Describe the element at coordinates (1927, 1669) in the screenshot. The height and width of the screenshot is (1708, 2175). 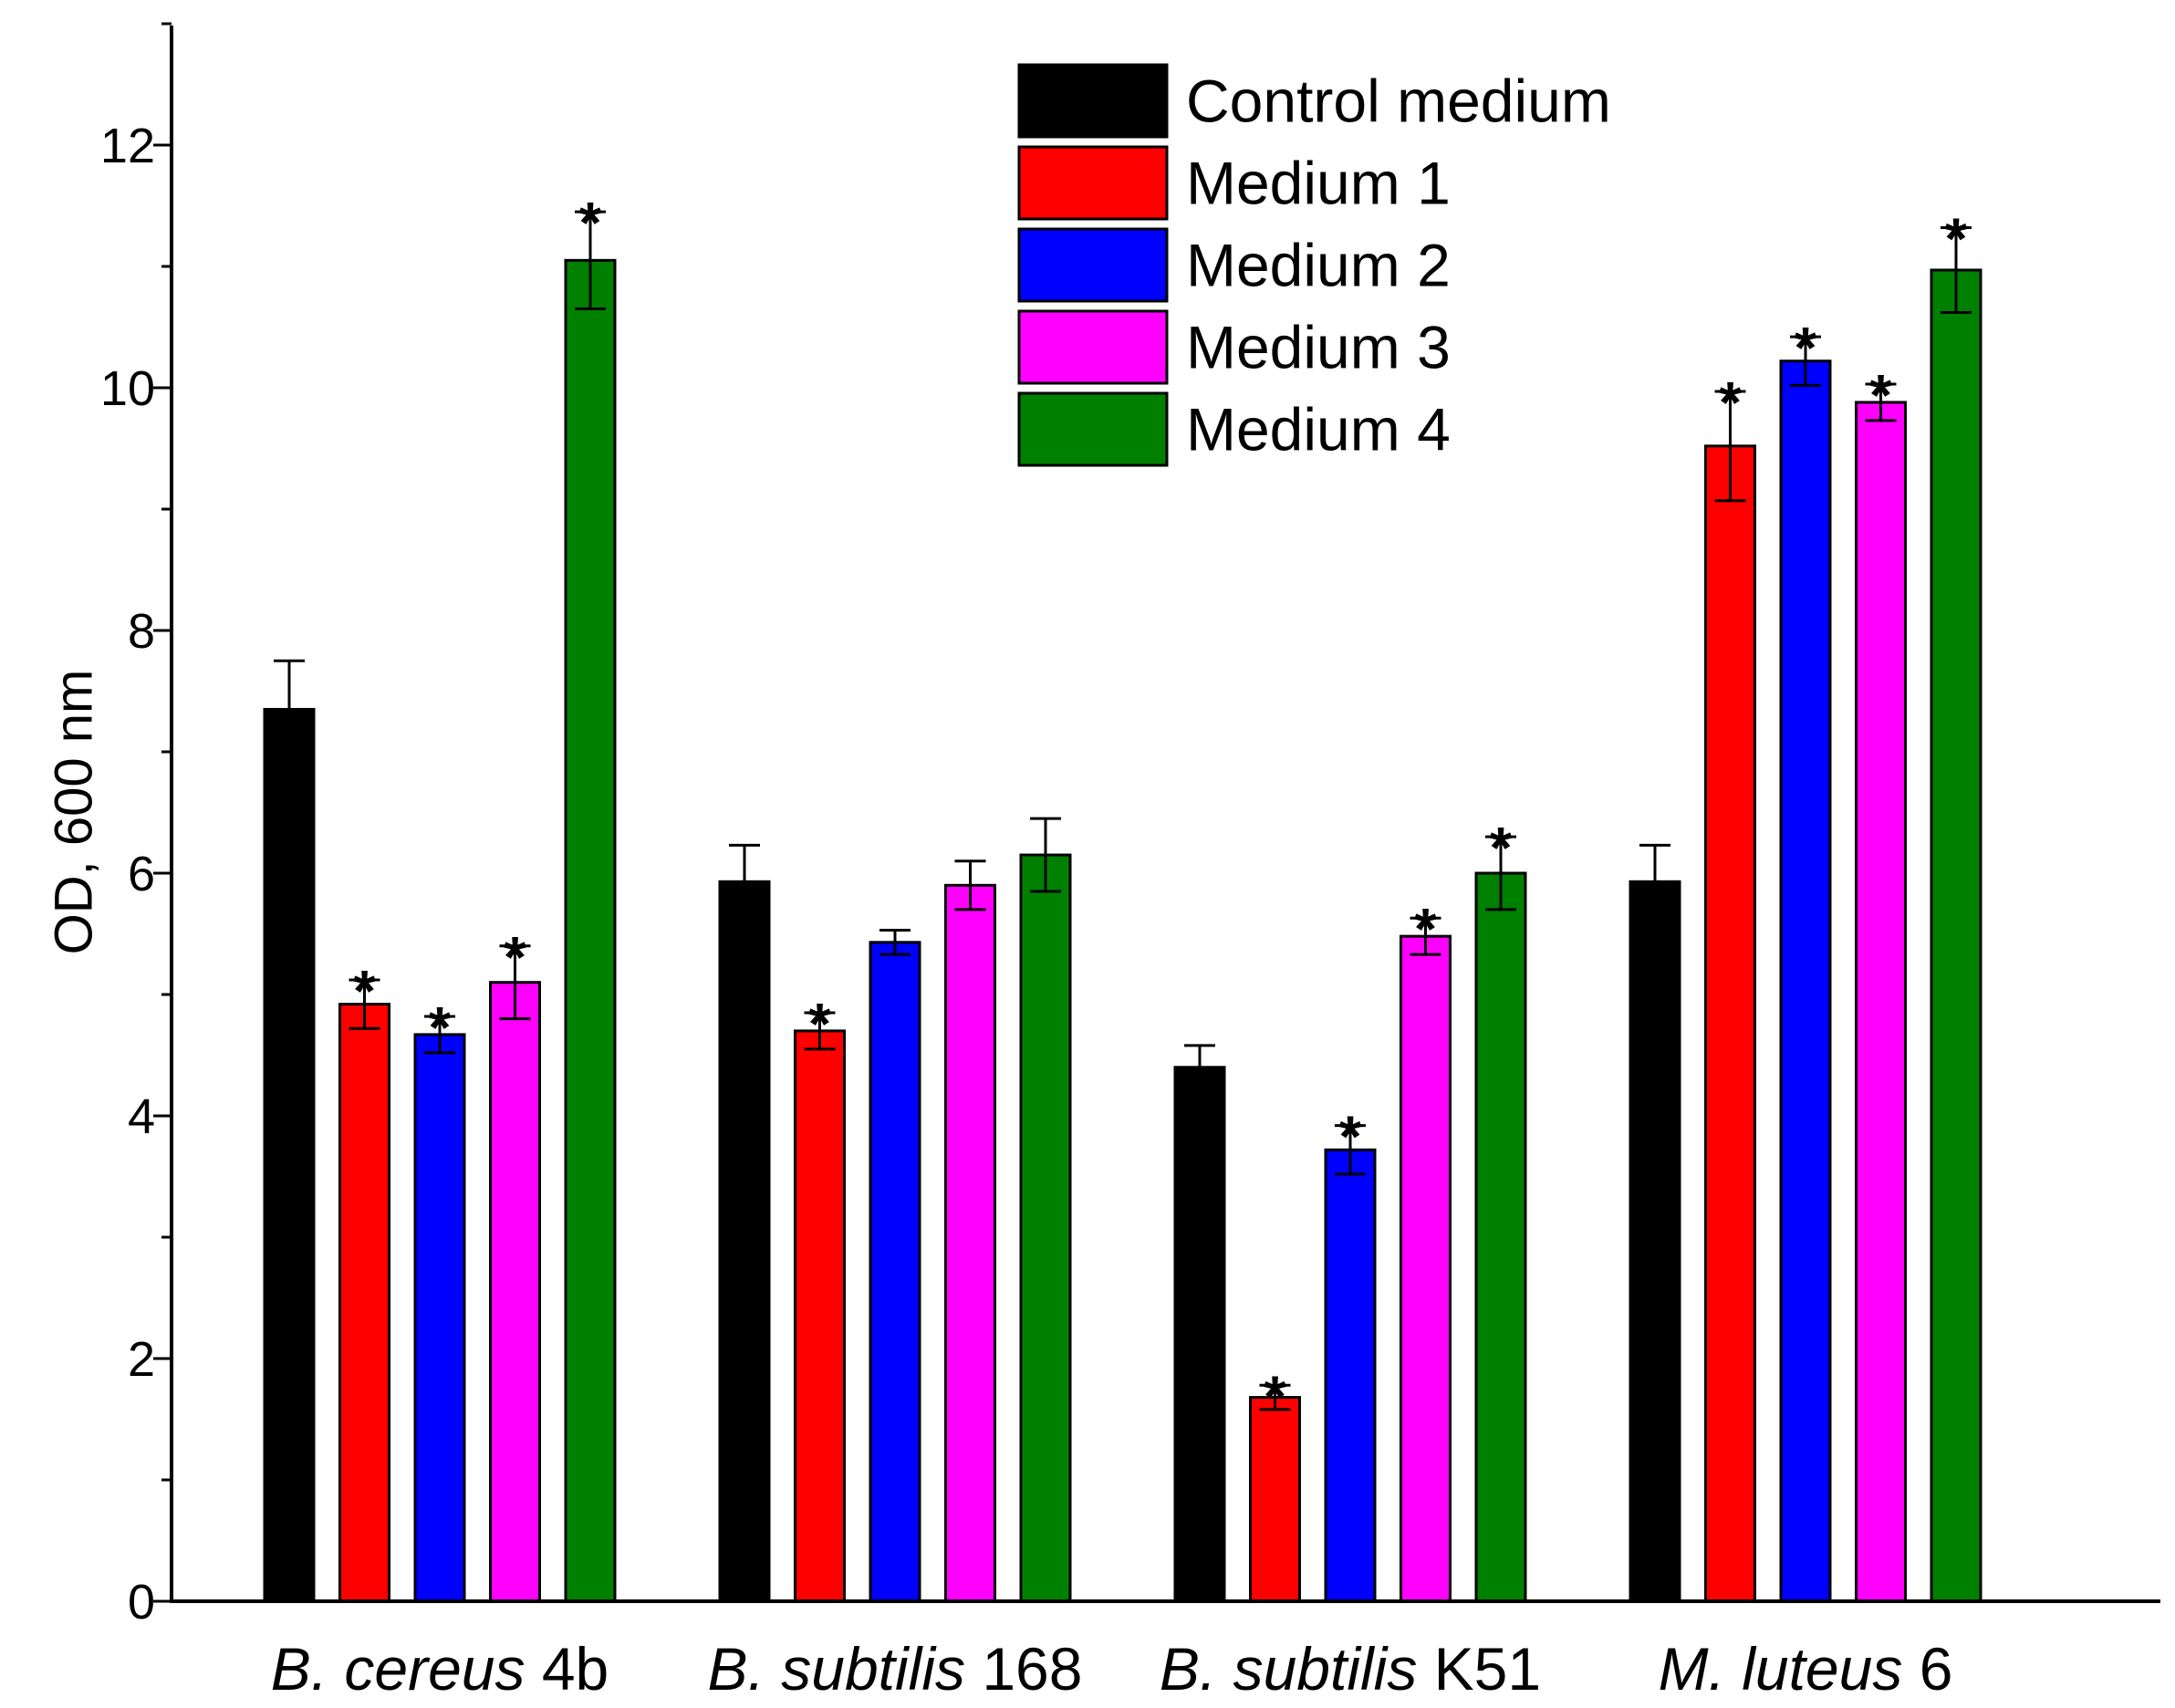
I see `category-suffix-part: 6` at that location.